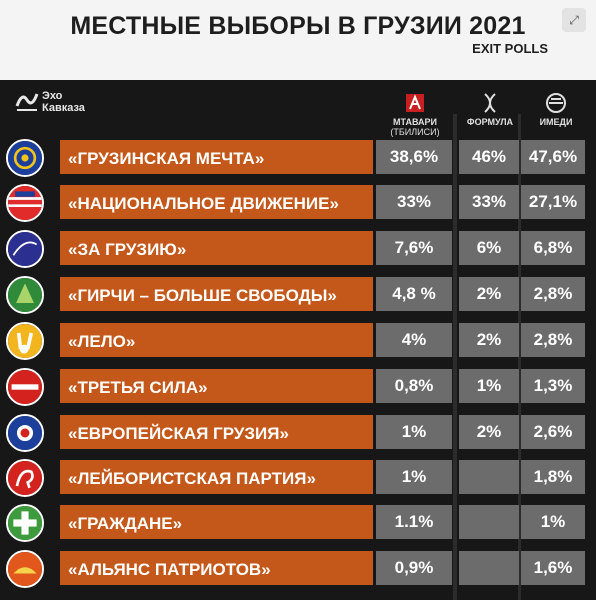  What do you see at coordinates (25, 387) in the screenshot?
I see `third-force-logo-icon` at bounding box center [25, 387].